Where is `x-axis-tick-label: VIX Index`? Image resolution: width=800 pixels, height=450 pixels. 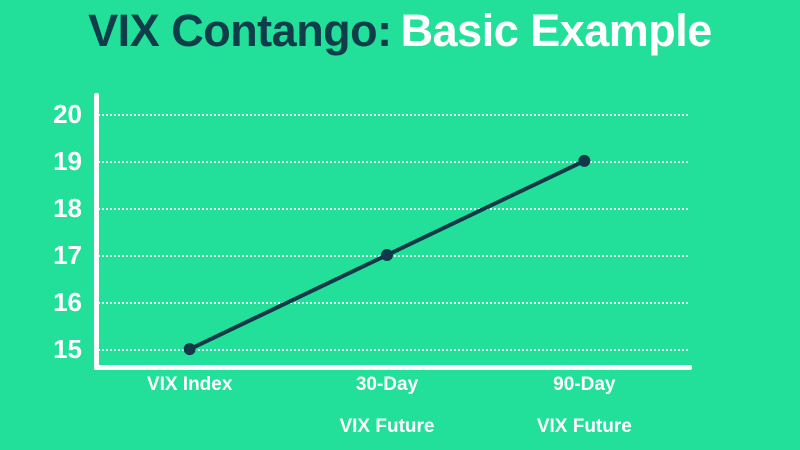
x-axis-tick-label: VIX Index is located at coordinates (190, 385).